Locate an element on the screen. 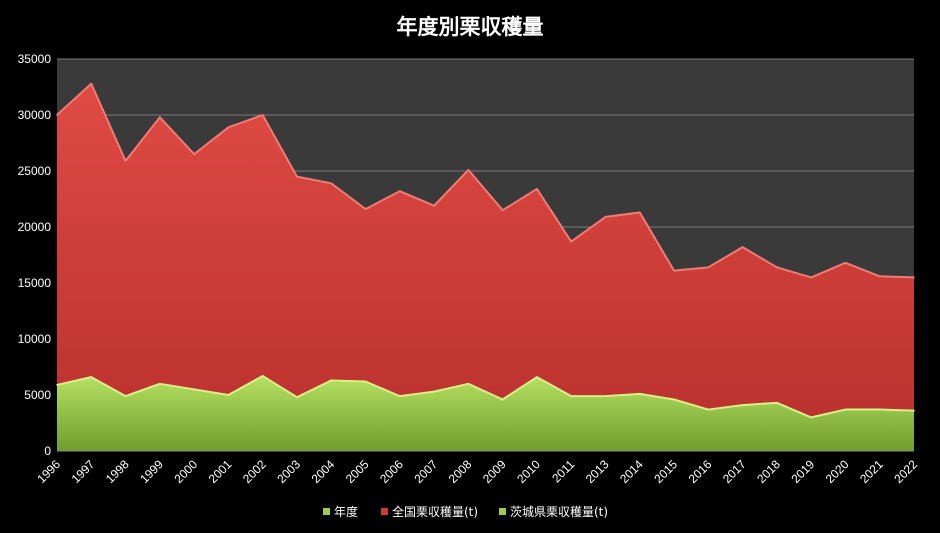  legend: 年度 全国栗収穫量(t) 茨城県栗収穫量(t) is located at coordinates (465, 511).